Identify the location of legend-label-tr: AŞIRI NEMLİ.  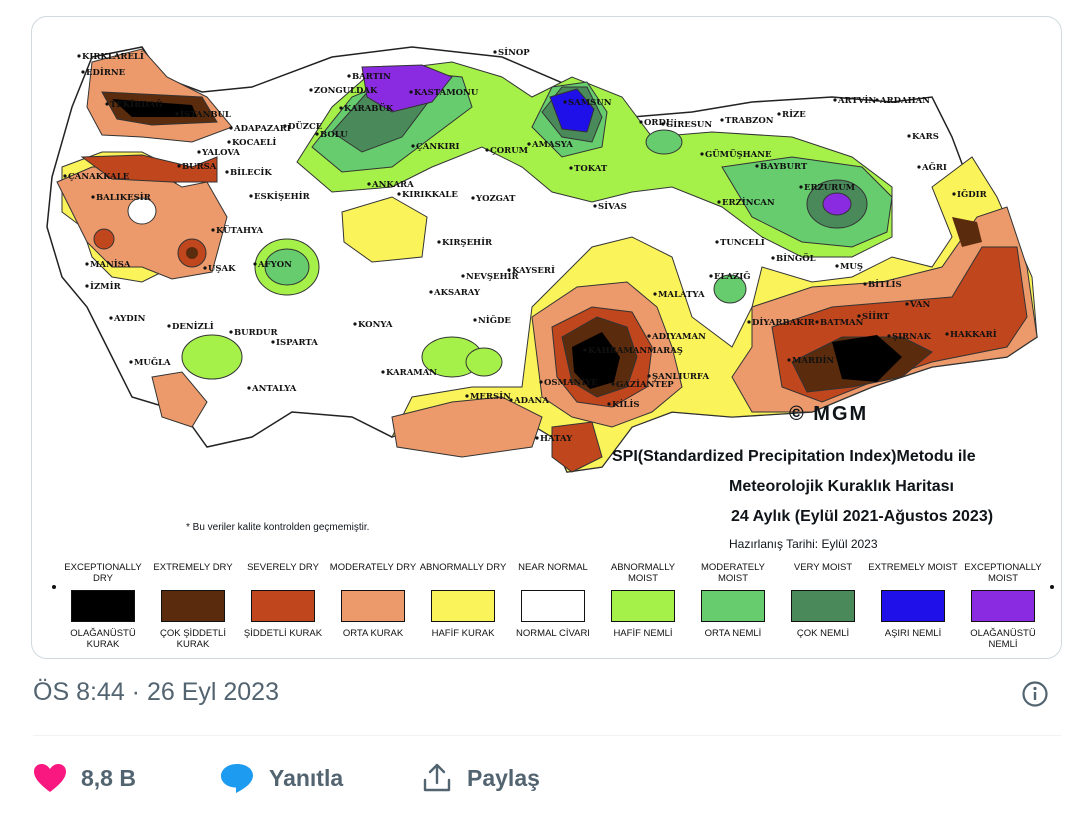
(913, 633).